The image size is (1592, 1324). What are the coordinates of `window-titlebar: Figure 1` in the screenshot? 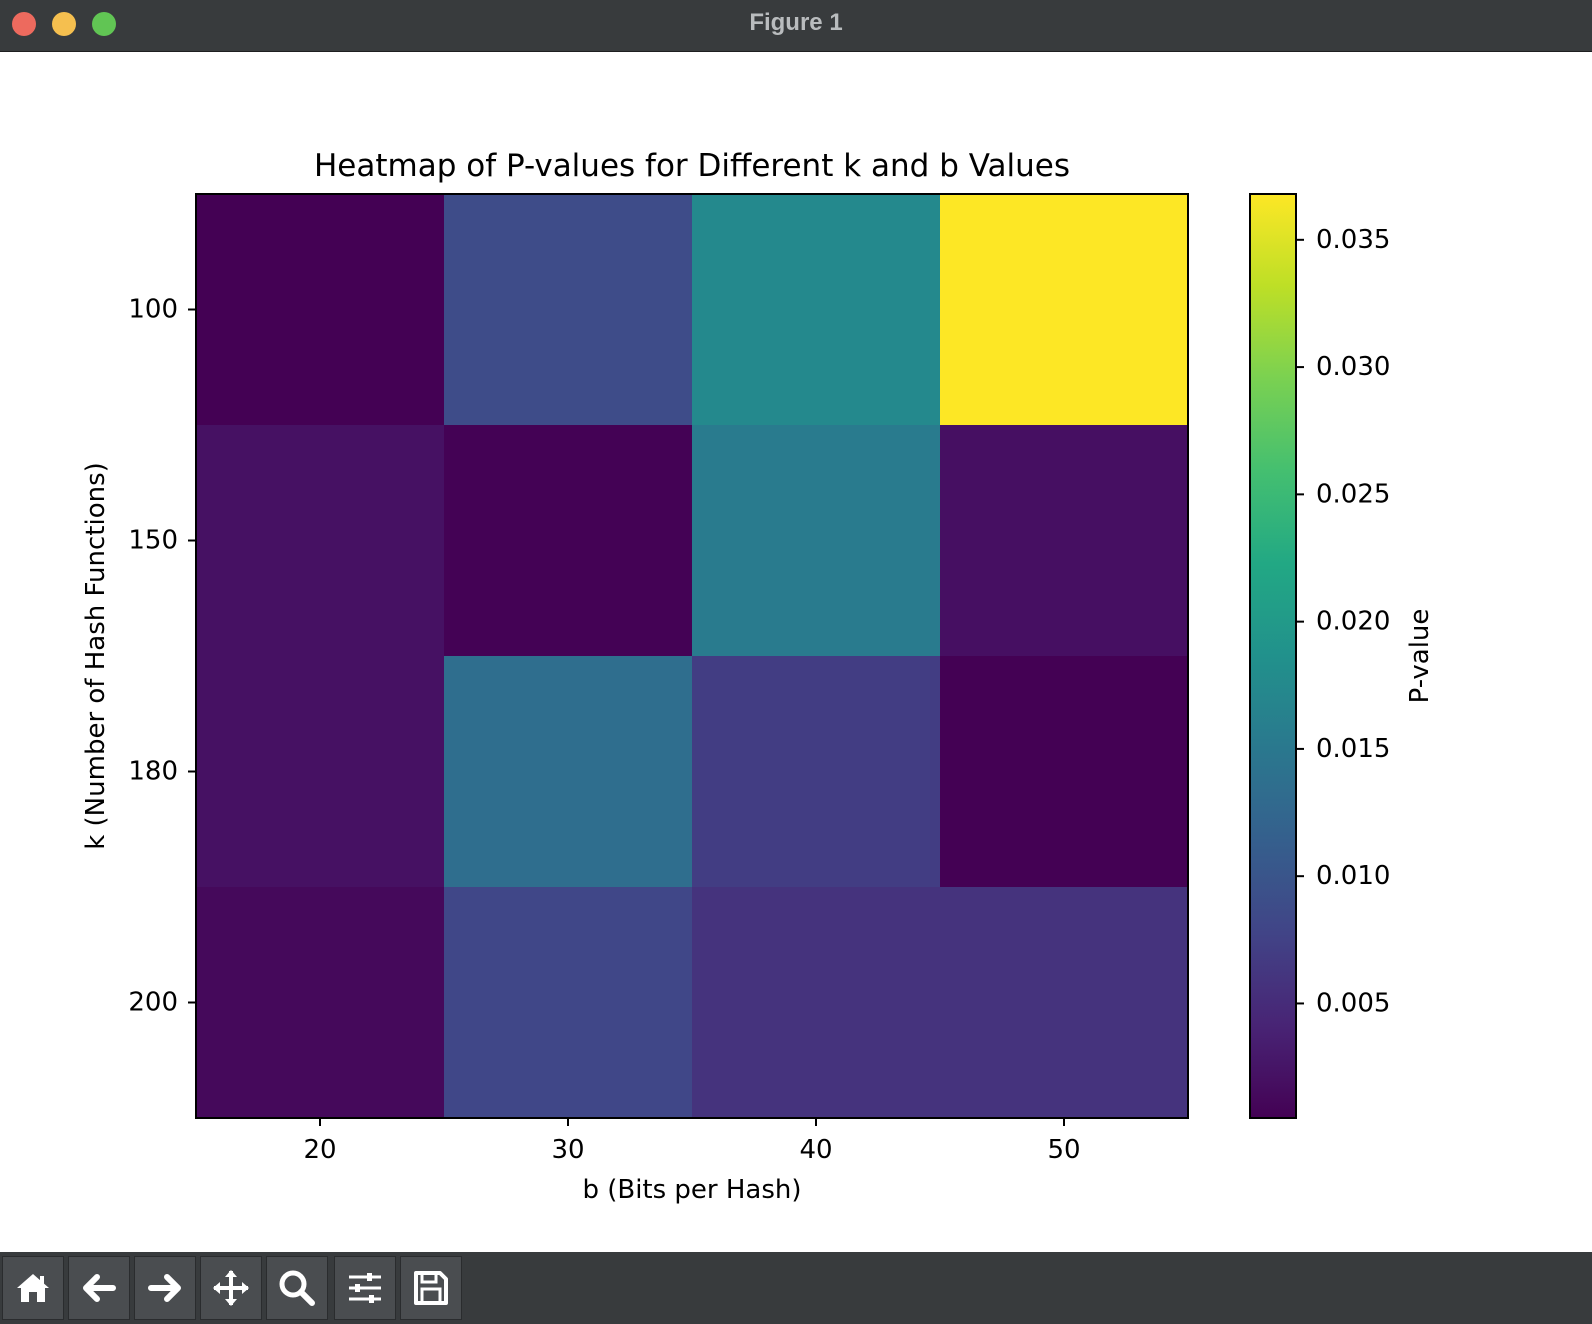 It's located at (796, 26).